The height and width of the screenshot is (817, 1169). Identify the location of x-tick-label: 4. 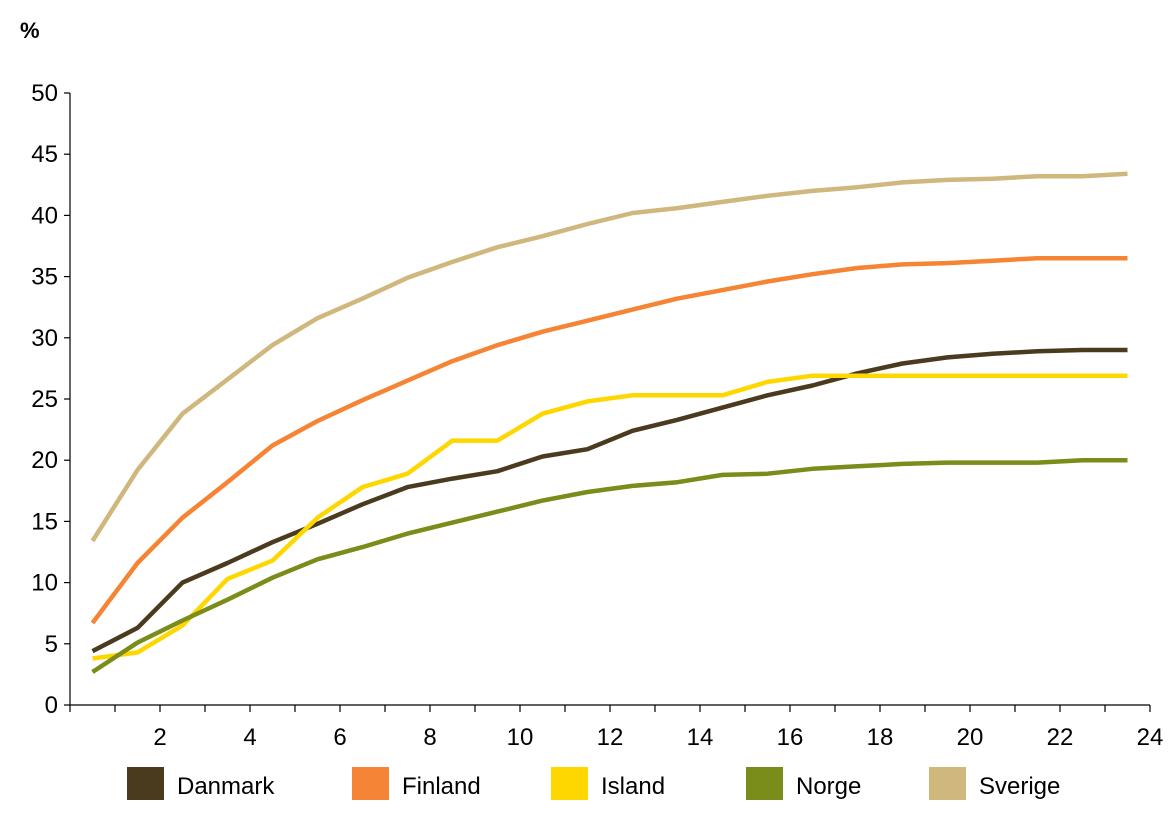
(249, 737).